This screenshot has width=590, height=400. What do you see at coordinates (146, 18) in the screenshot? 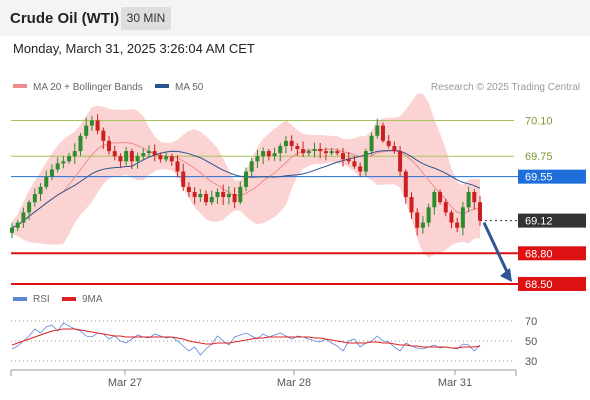
I see `timeframe-button: 30 MIN` at bounding box center [146, 18].